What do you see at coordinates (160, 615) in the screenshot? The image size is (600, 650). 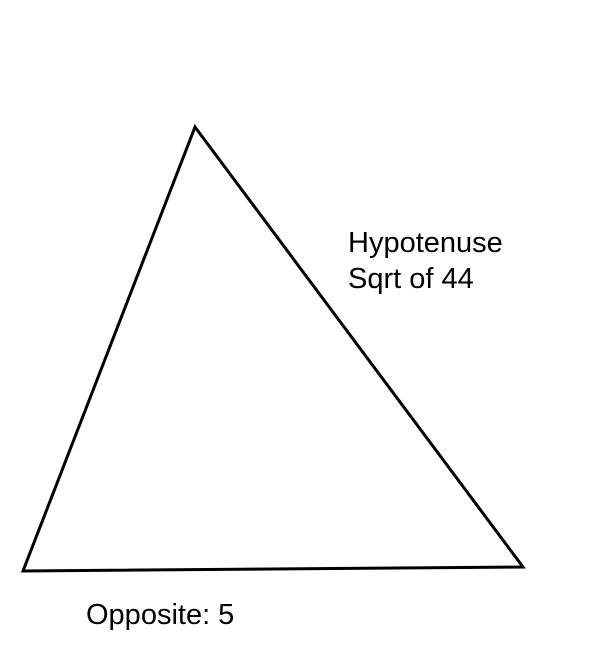 I see `opposite-label: Opposite: 5` at bounding box center [160, 615].